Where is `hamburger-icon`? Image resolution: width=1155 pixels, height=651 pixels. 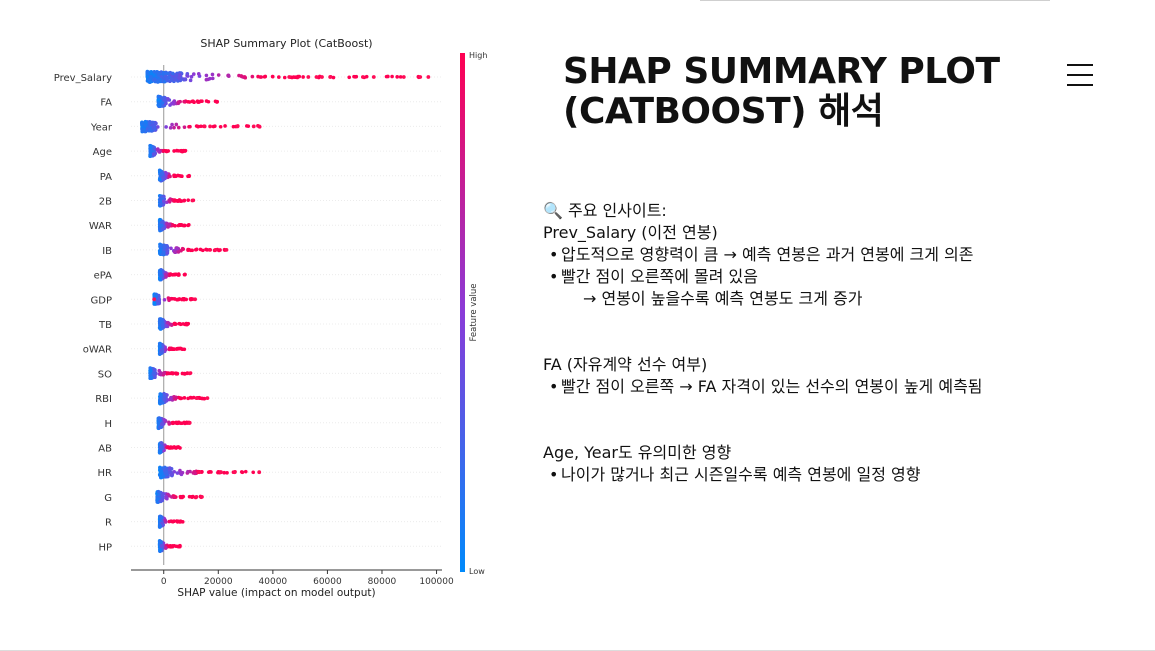 hamburger-icon is located at coordinates (1080, 75).